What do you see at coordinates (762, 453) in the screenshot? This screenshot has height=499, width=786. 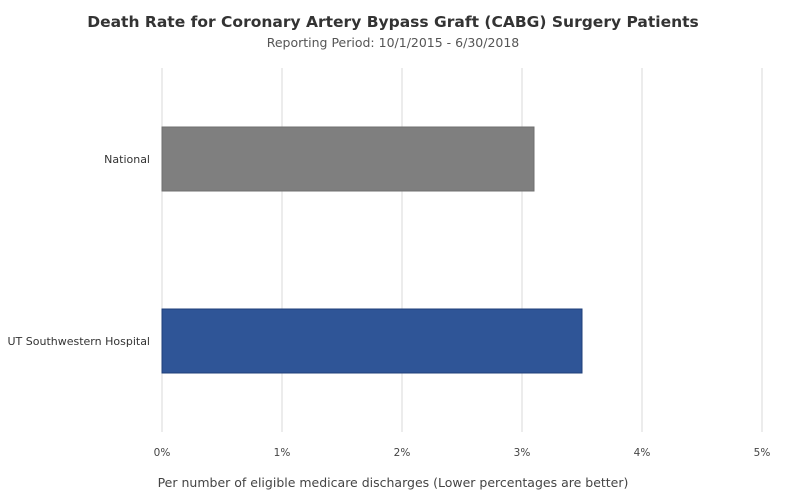 I see `x-tick-label-5: 5%` at bounding box center [762, 453].